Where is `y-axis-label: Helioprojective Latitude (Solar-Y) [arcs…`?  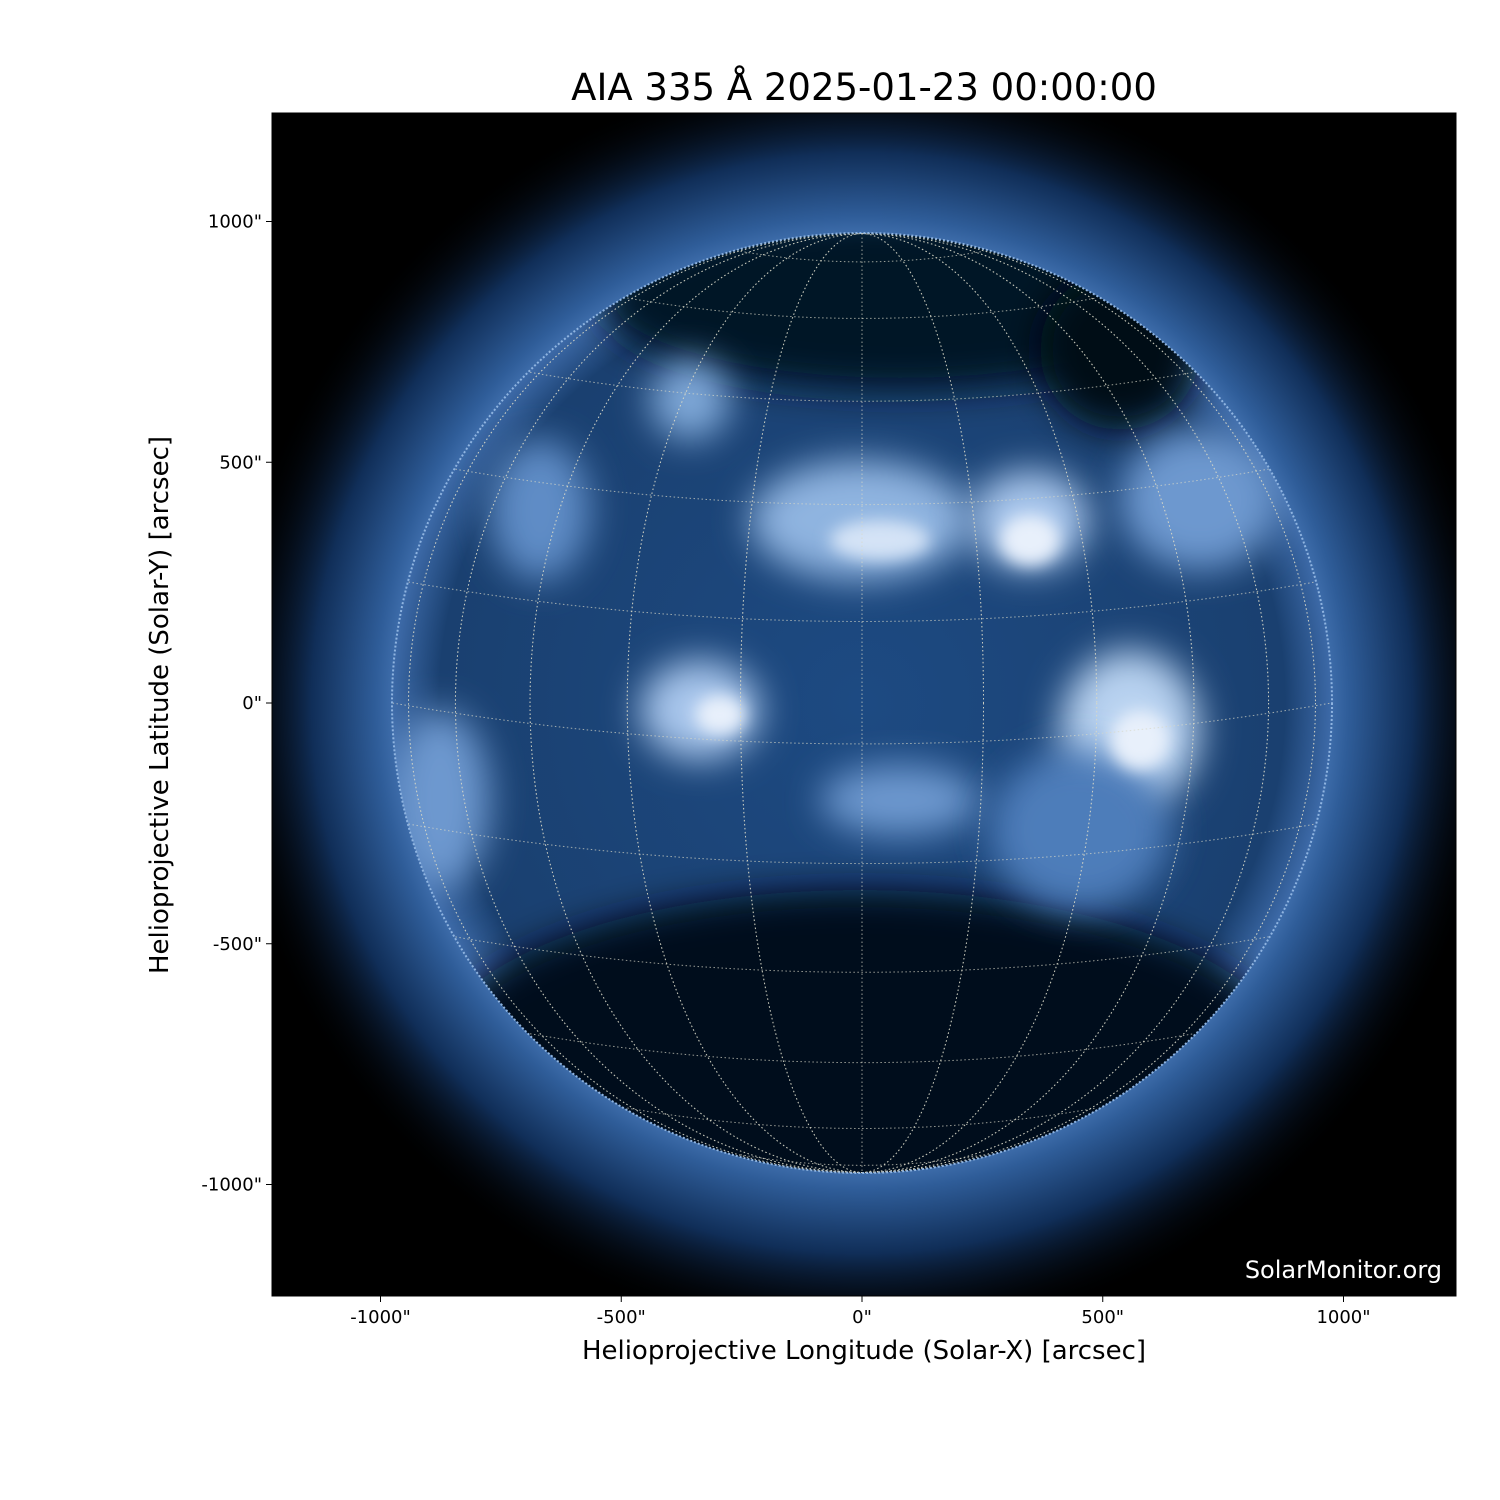
y-axis-label: Helioprojective Latitude (Solar-Y) [arcs… is located at coordinates (160, 705).